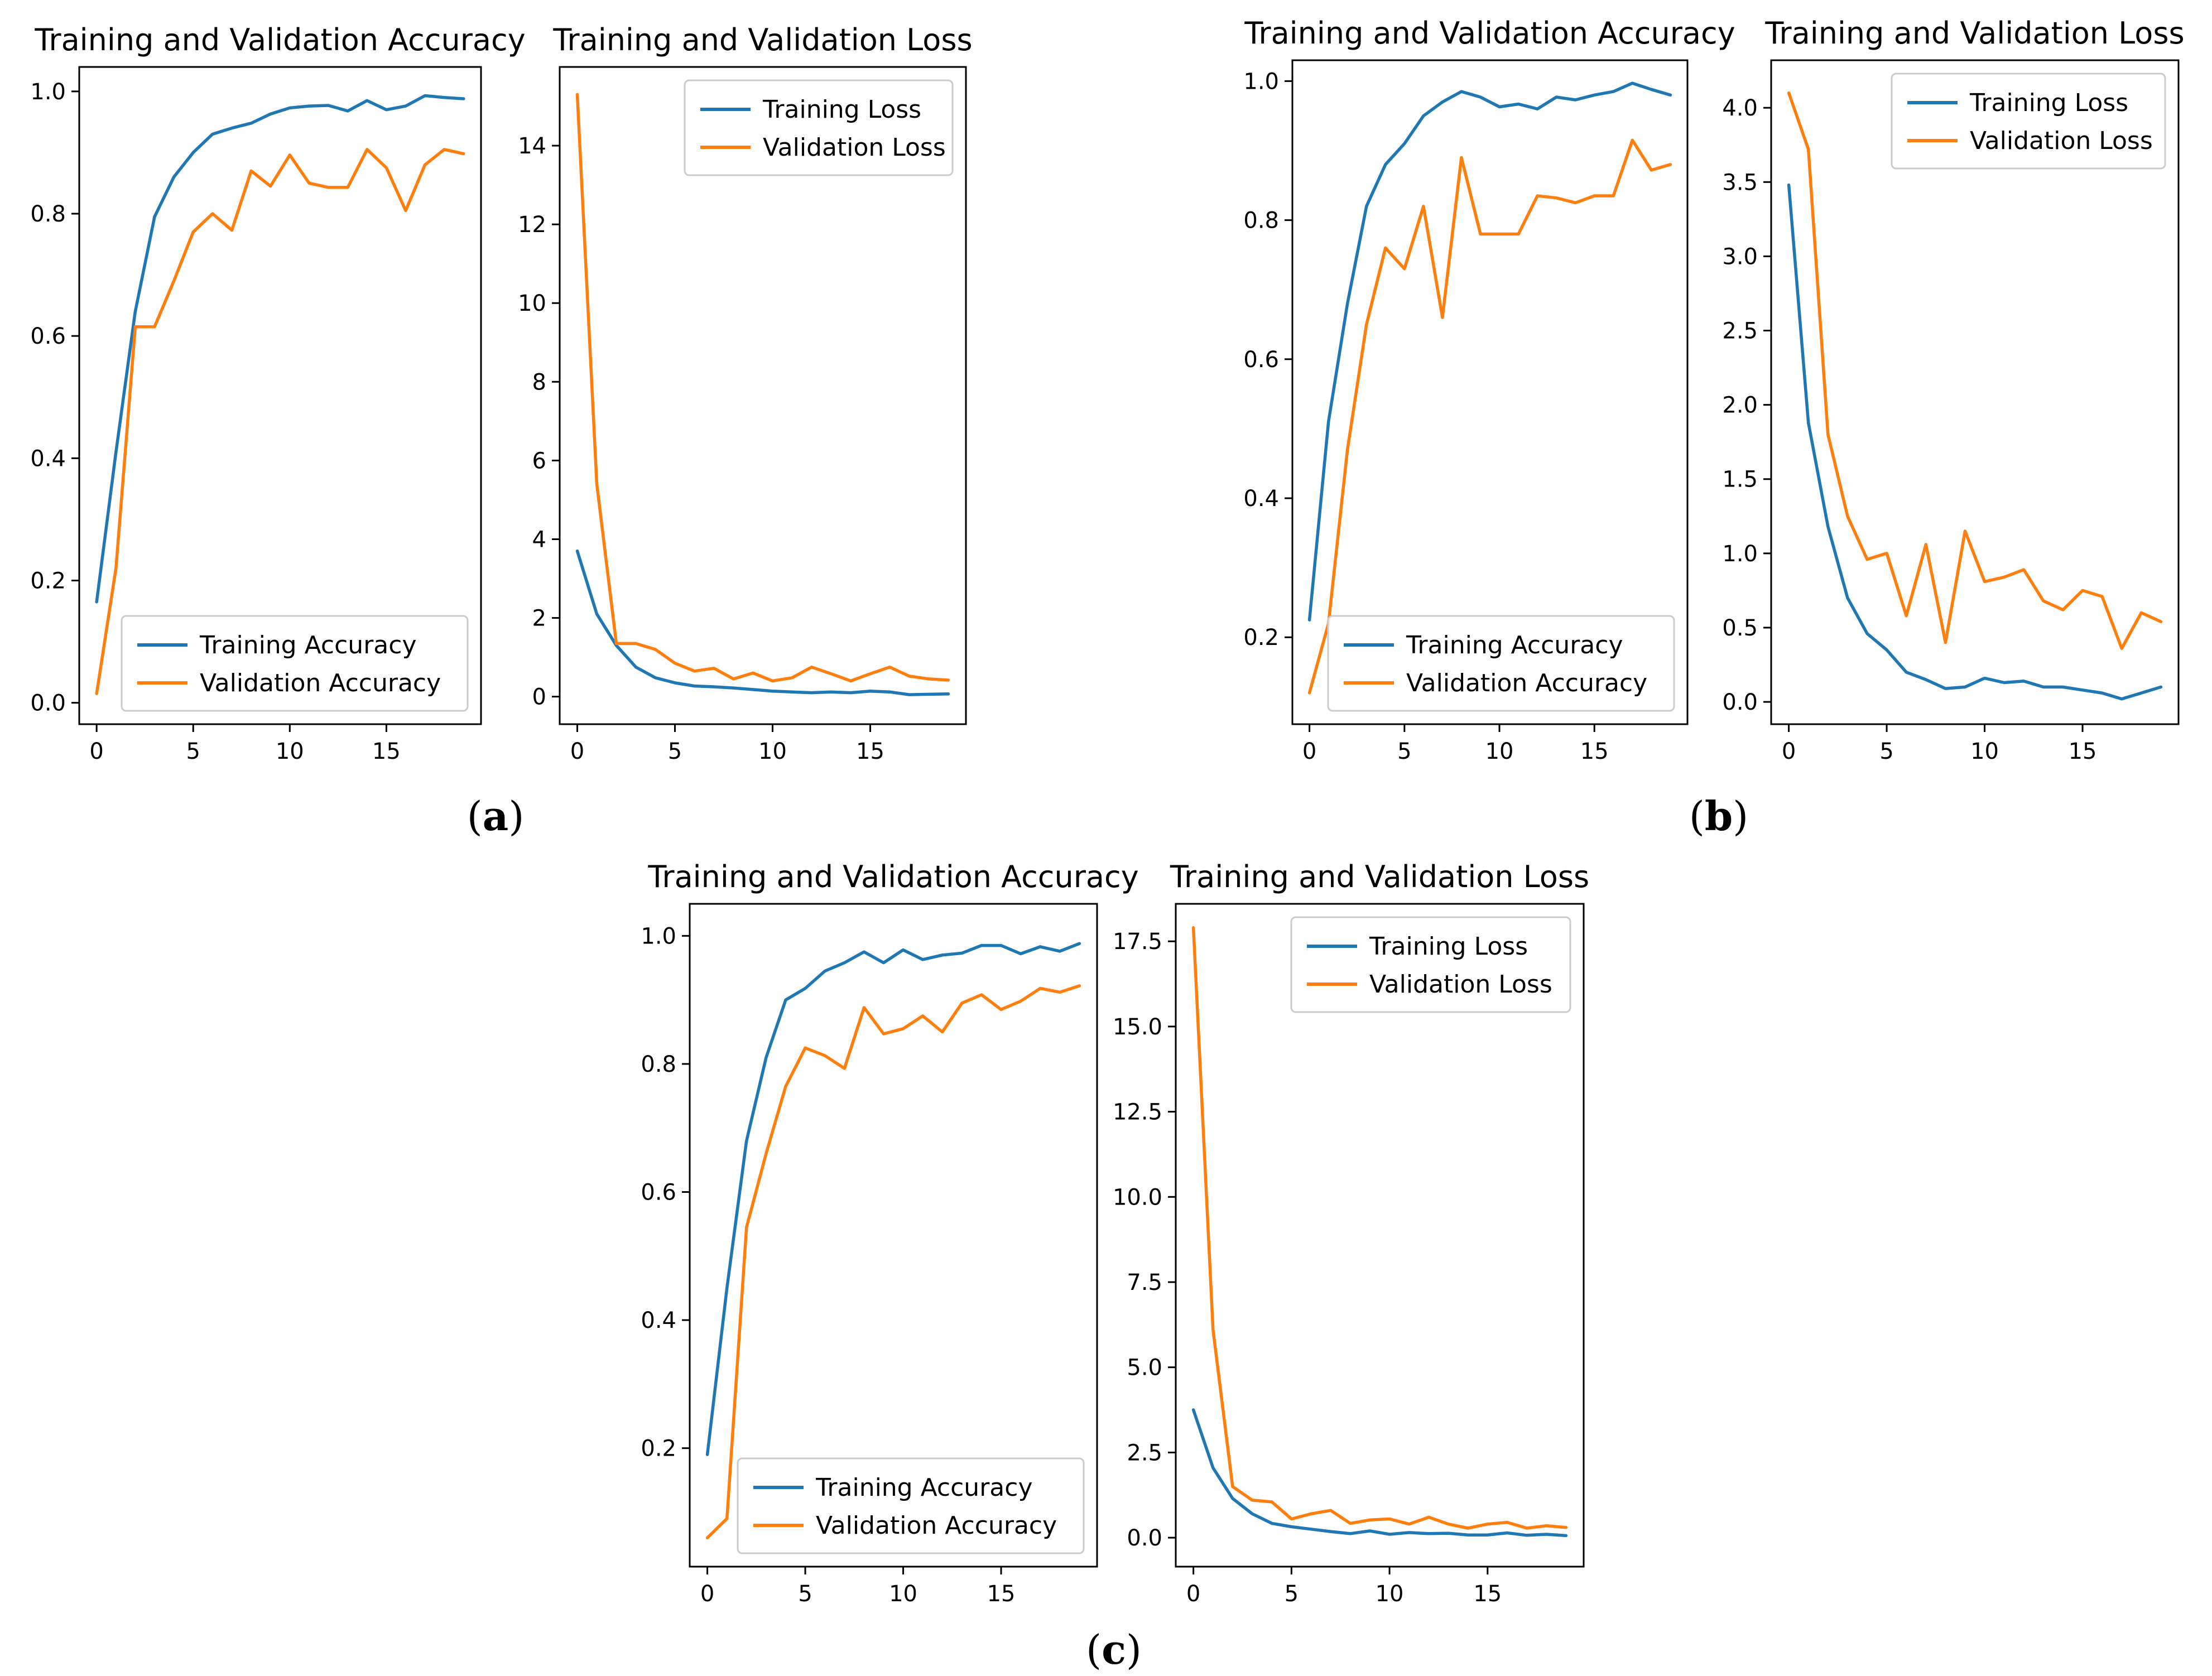  I want to click on panel-label: (c), so click(1114, 1649).